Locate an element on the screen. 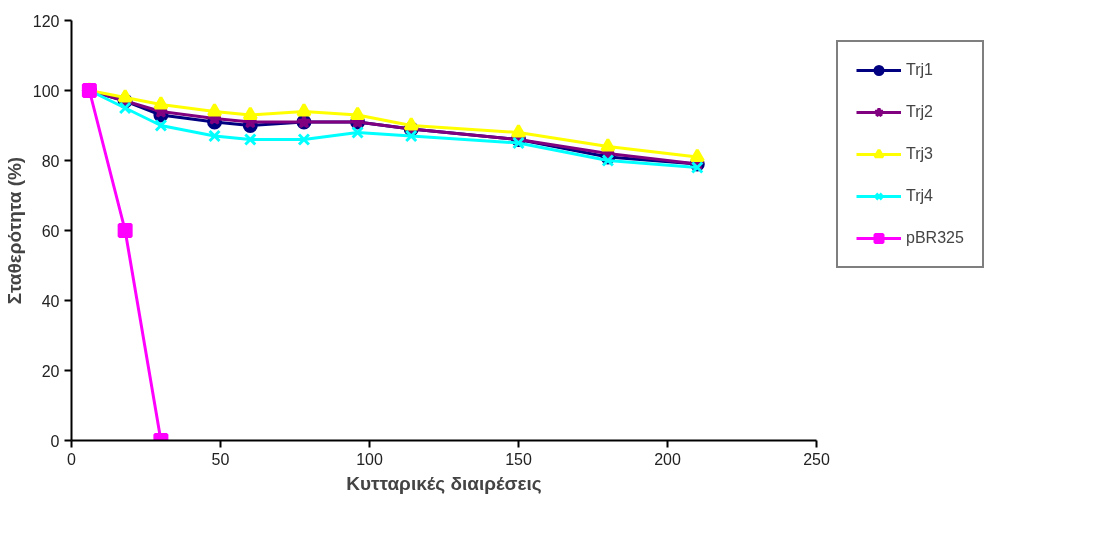 This screenshot has width=1109, height=540. x-tick-label: 200 is located at coordinates (667, 459).